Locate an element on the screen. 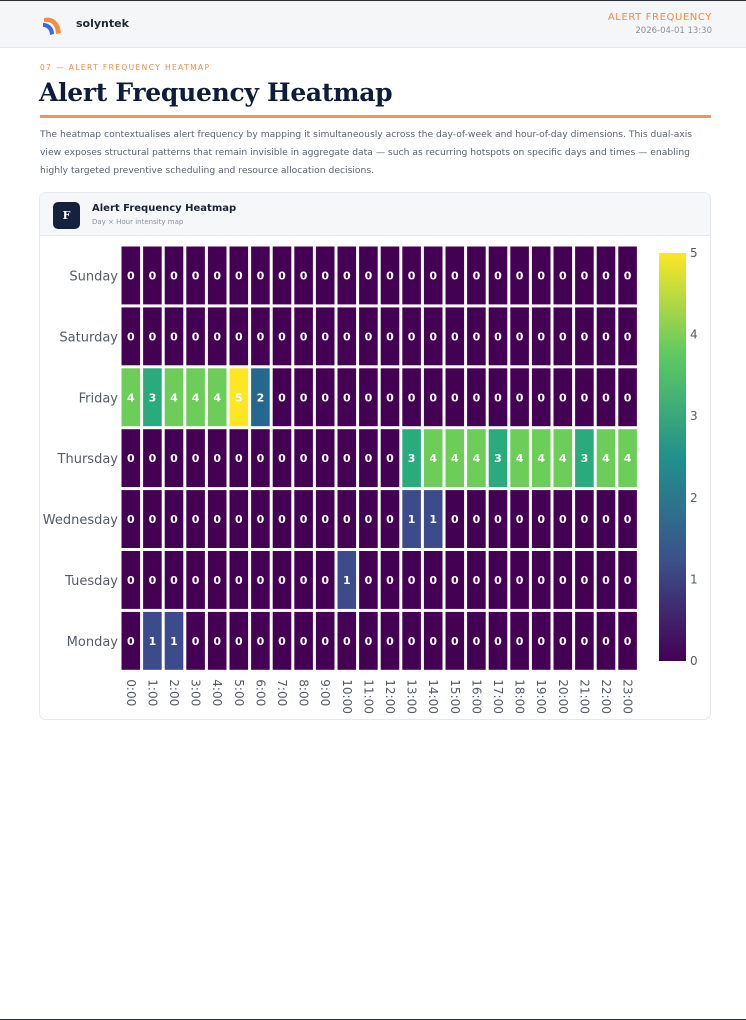 The image size is (746, 1020). y-tick-label: Friday is located at coordinates (99, 398).